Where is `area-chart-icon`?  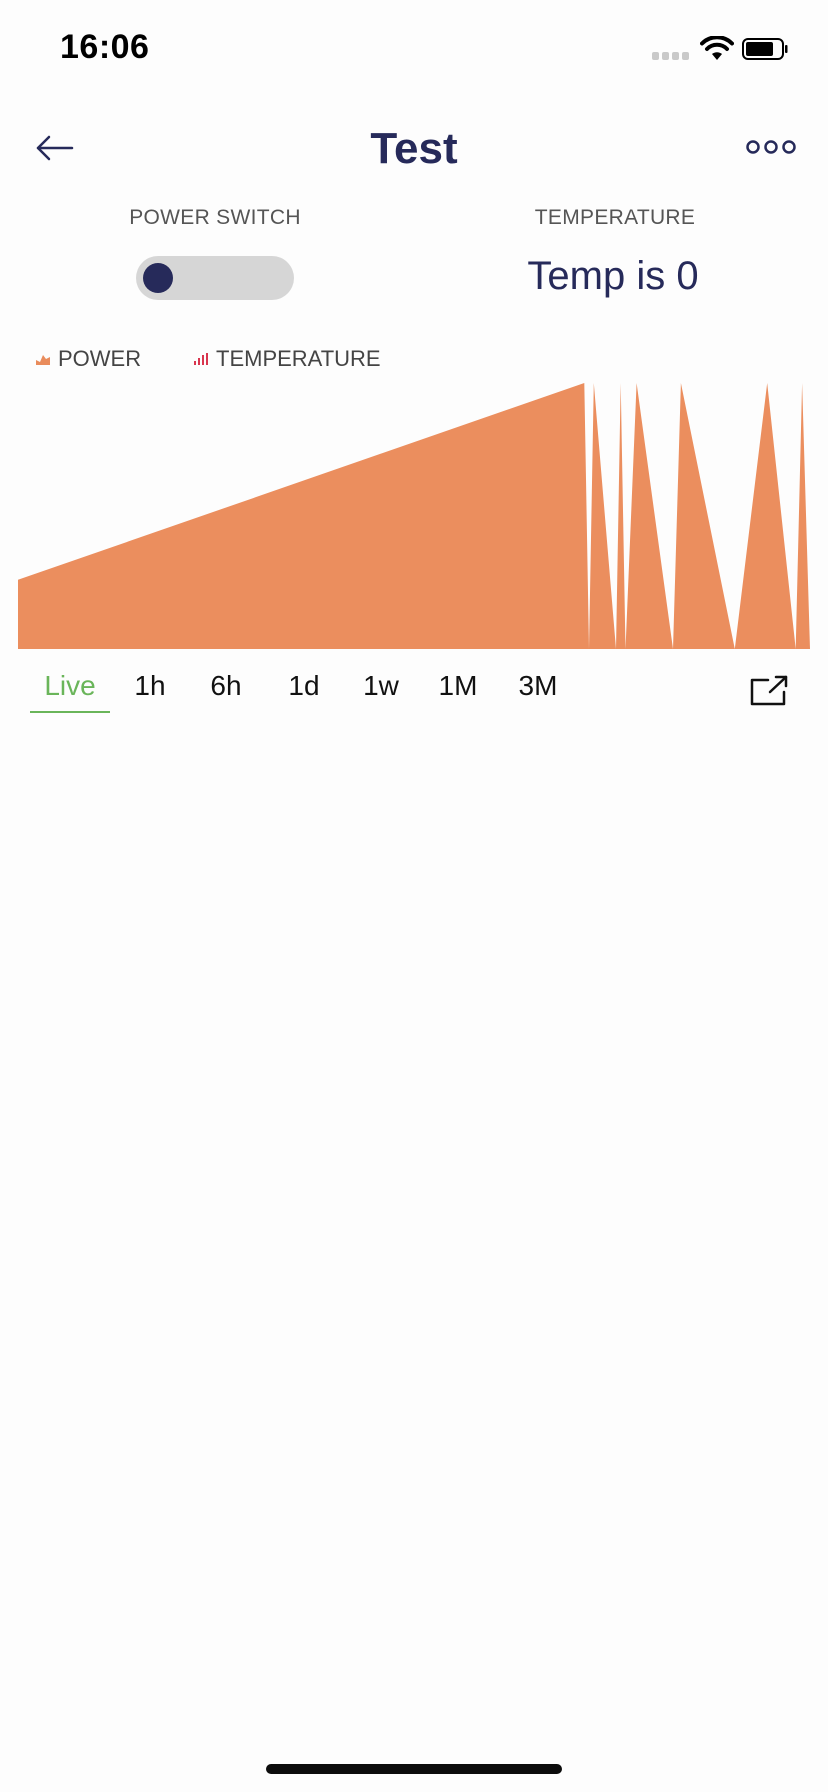
area-chart-icon is located at coordinates (43, 360).